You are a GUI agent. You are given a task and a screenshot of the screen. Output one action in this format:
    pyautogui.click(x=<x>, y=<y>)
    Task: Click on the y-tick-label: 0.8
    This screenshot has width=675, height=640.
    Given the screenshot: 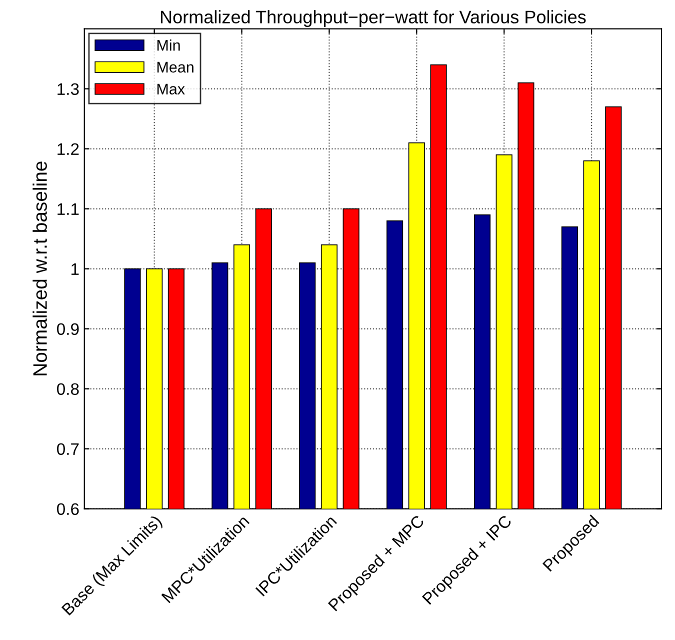 What is the action you would take?
    pyautogui.click(x=68, y=389)
    